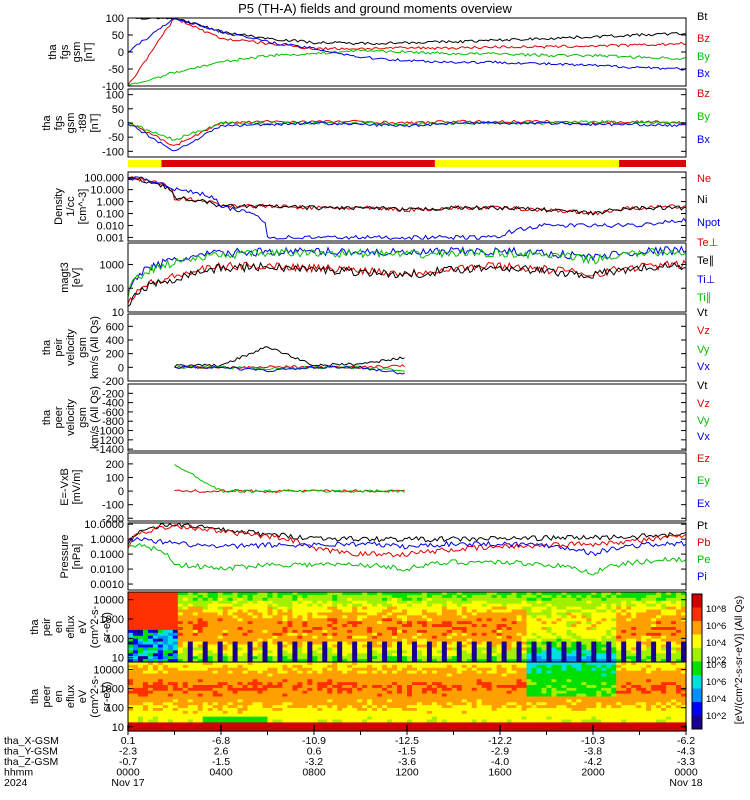 This screenshot has height=800, width=750. I want to click on ylabel-peir_spec: (cm^2-s-, so click(95, 626).